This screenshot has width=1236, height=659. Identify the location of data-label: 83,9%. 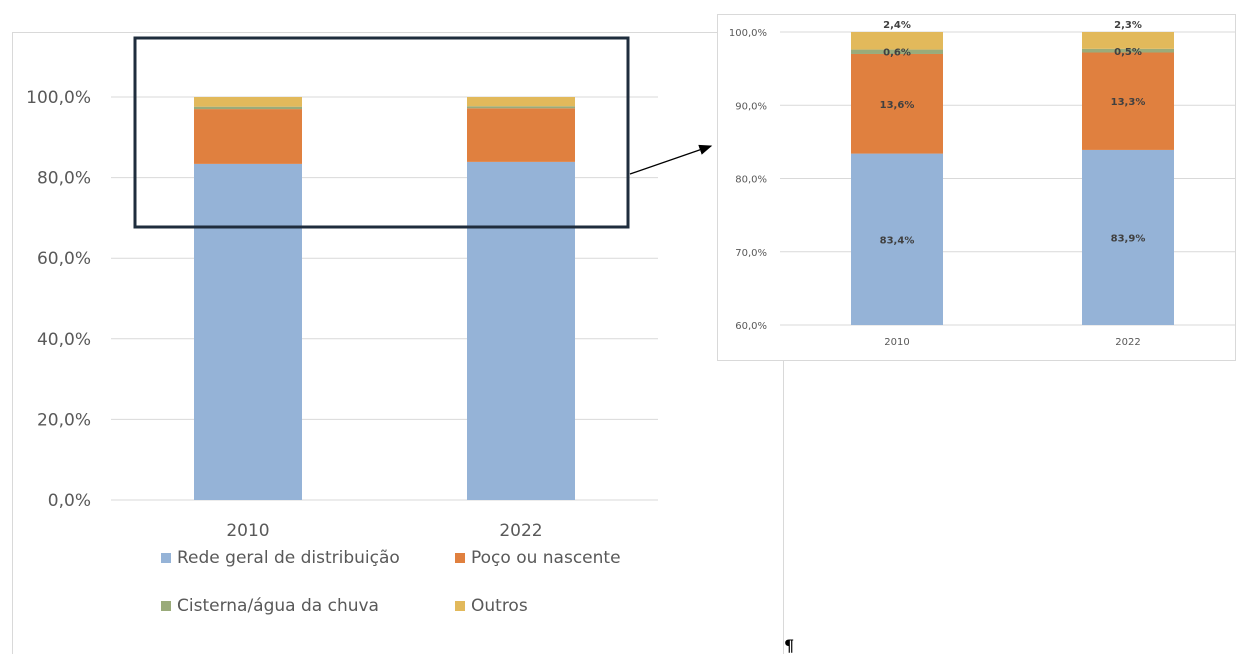
(1128, 238).